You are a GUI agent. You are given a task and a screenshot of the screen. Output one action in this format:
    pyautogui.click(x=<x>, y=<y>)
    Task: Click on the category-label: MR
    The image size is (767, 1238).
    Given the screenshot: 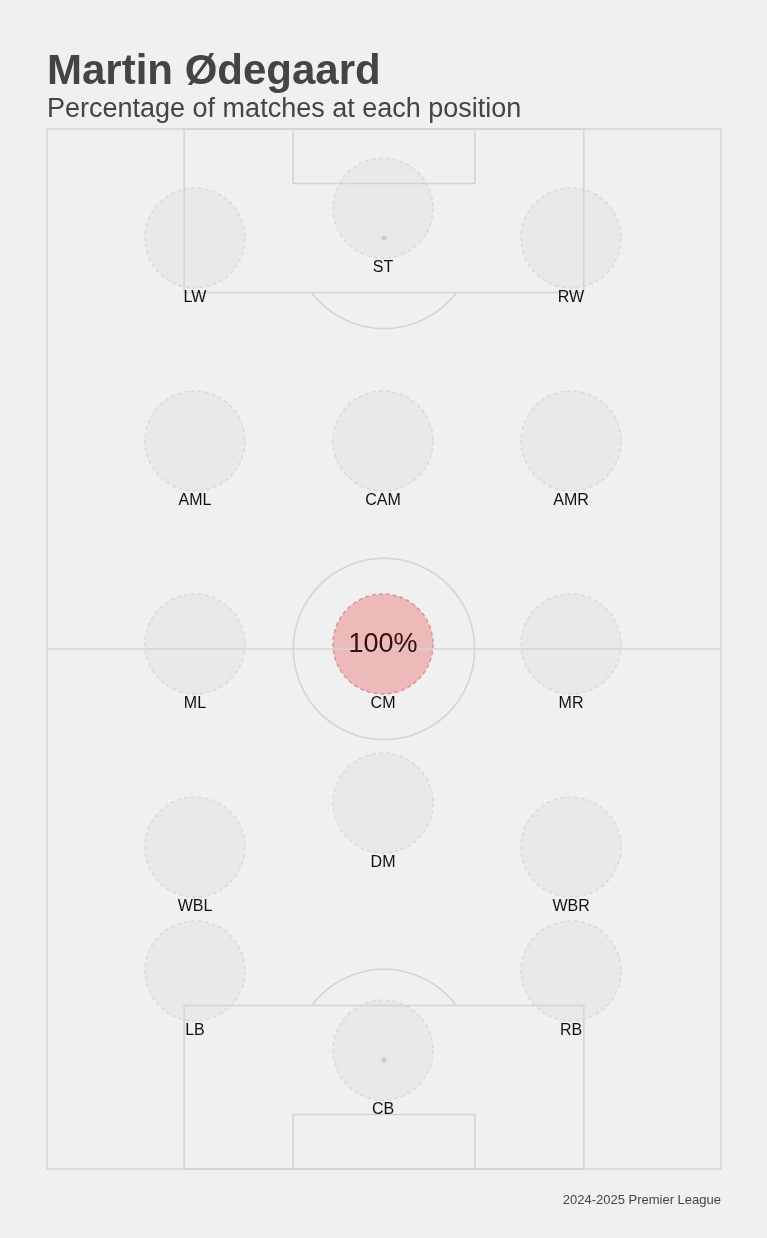 What is the action you would take?
    pyautogui.click(x=571, y=703)
    